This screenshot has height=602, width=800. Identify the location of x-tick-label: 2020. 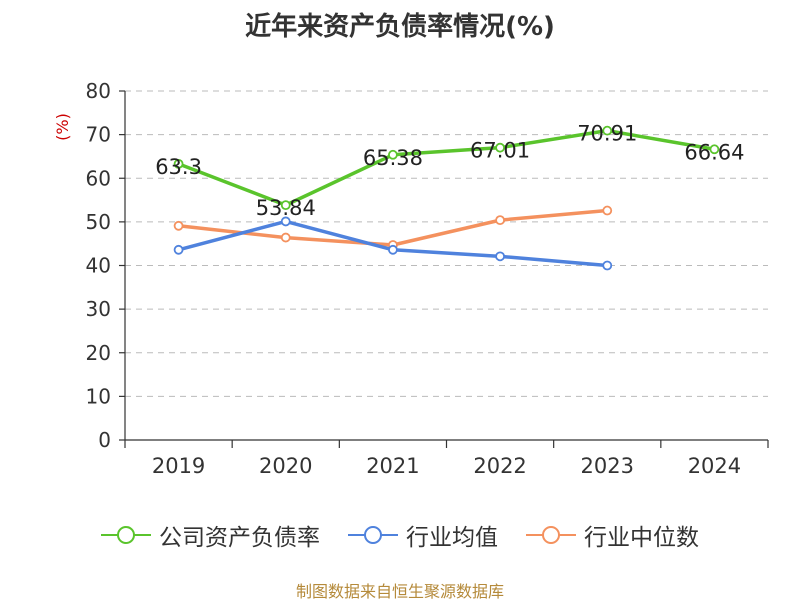
(285, 466).